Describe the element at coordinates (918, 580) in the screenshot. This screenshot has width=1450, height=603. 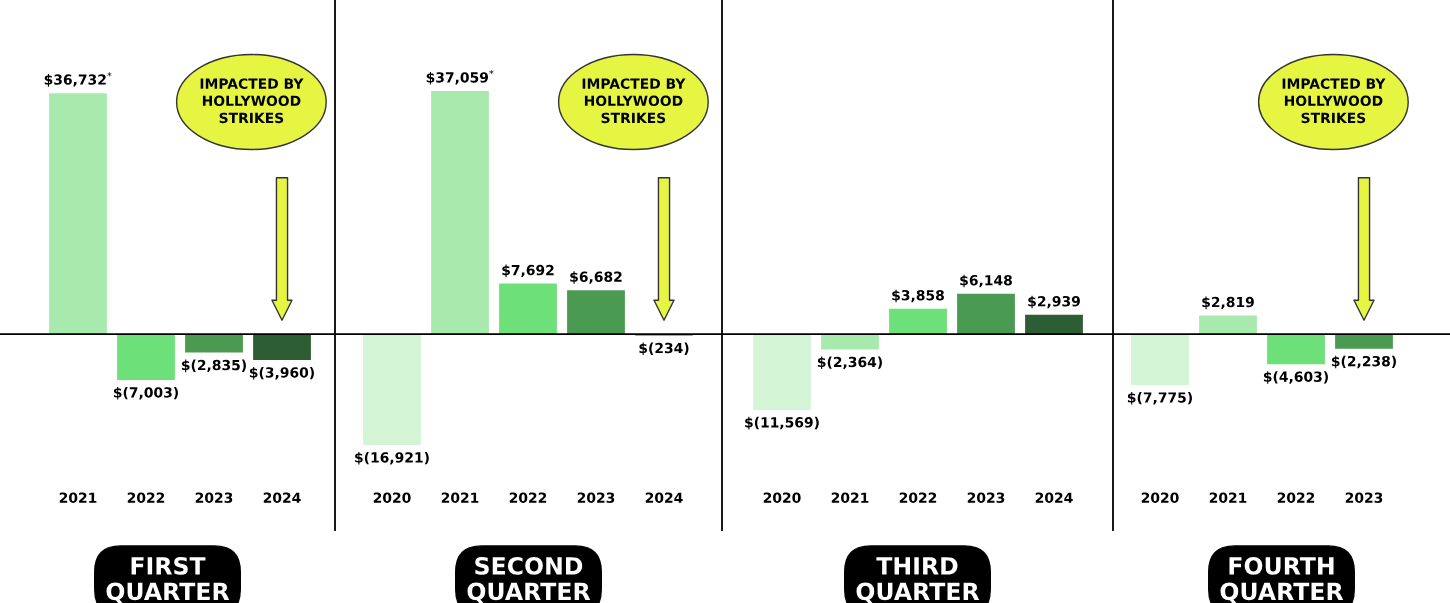
I see `x-axis-title: THIRD QUARTER` at that location.